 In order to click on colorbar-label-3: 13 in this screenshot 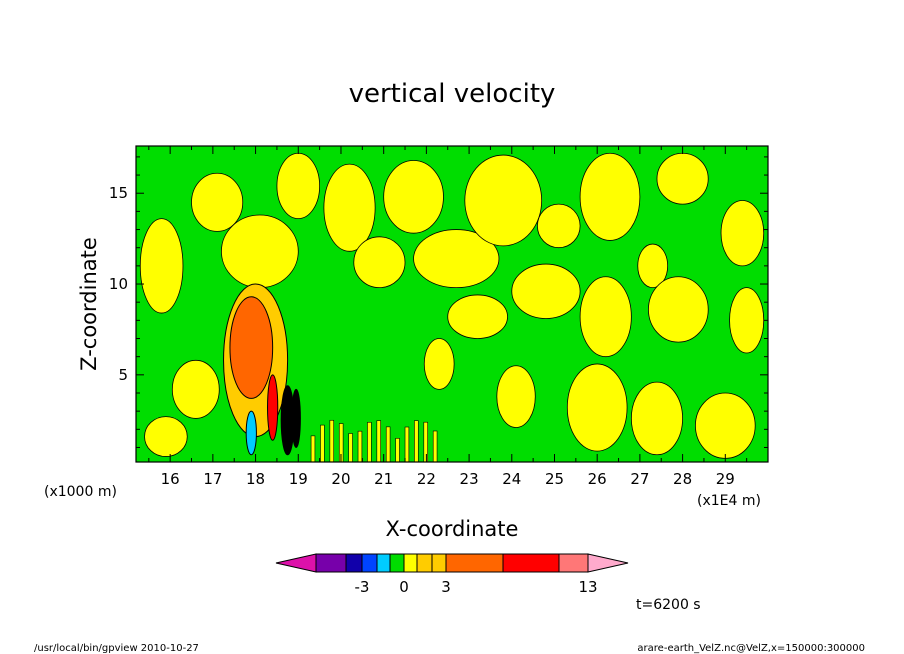, I will do `click(587, 587)`.